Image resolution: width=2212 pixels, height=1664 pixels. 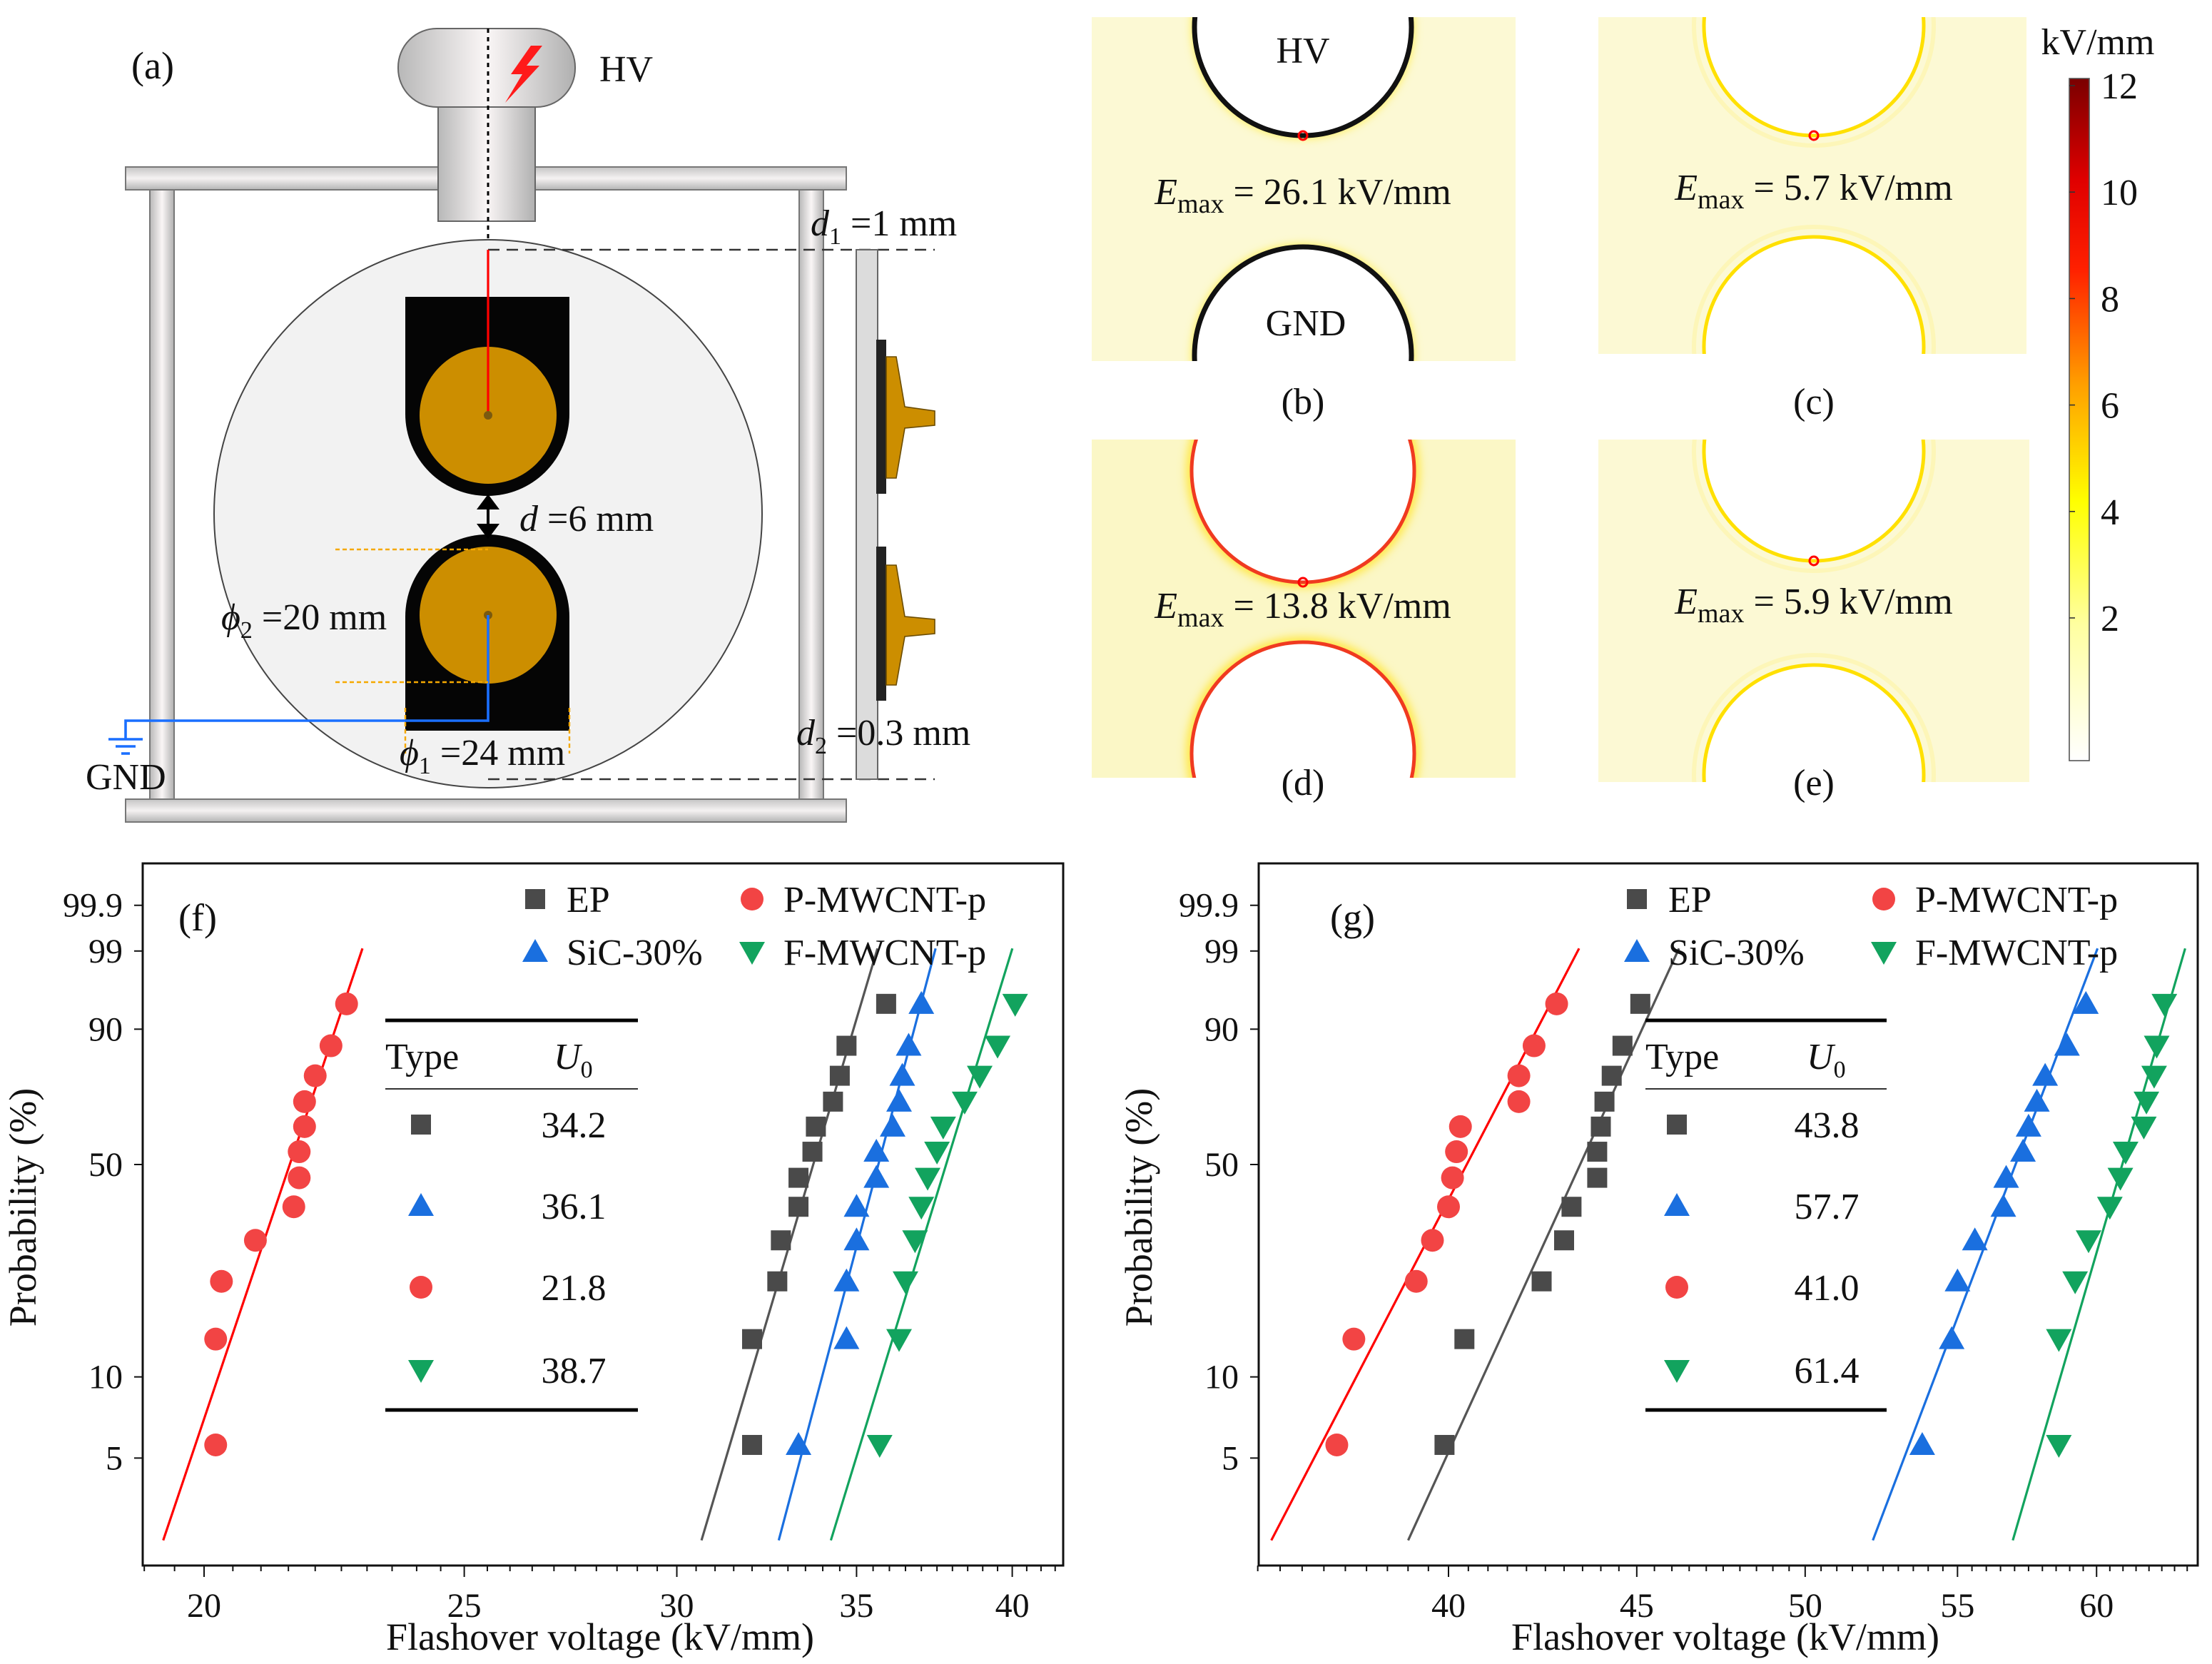 What do you see at coordinates (422, 1057) in the screenshot?
I see `table-header-type: Type` at bounding box center [422, 1057].